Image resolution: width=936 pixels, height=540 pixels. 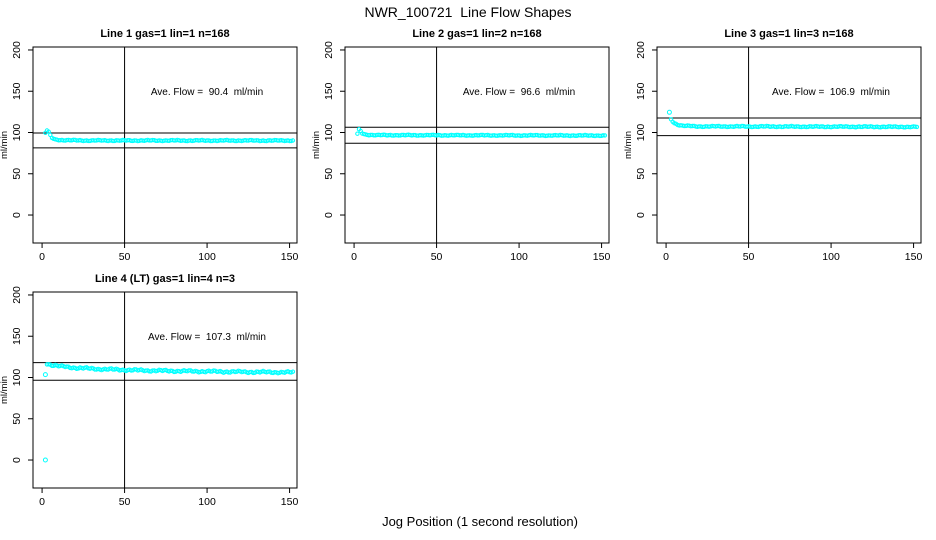 What do you see at coordinates (480, 521) in the screenshot?
I see `x-axis-label: Jog Position (1 second resolution)` at bounding box center [480, 521].